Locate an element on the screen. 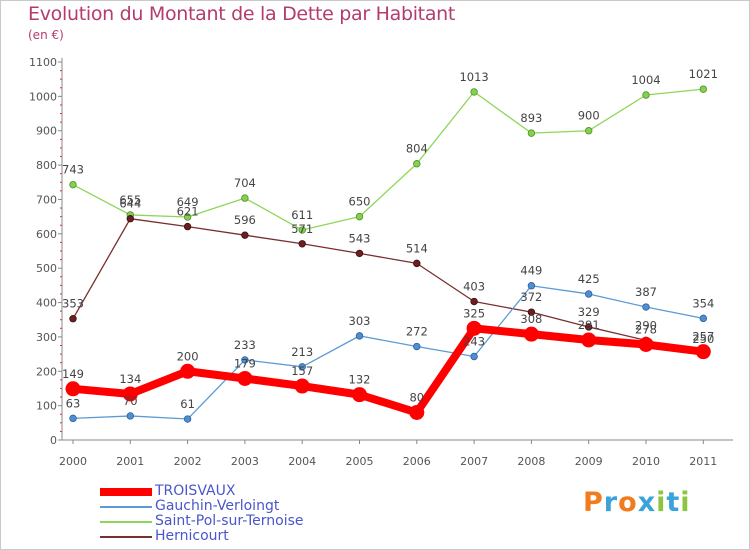 The image size is (750, 550). legend-swatch-hernicourt is located at coordinates (126, 536).